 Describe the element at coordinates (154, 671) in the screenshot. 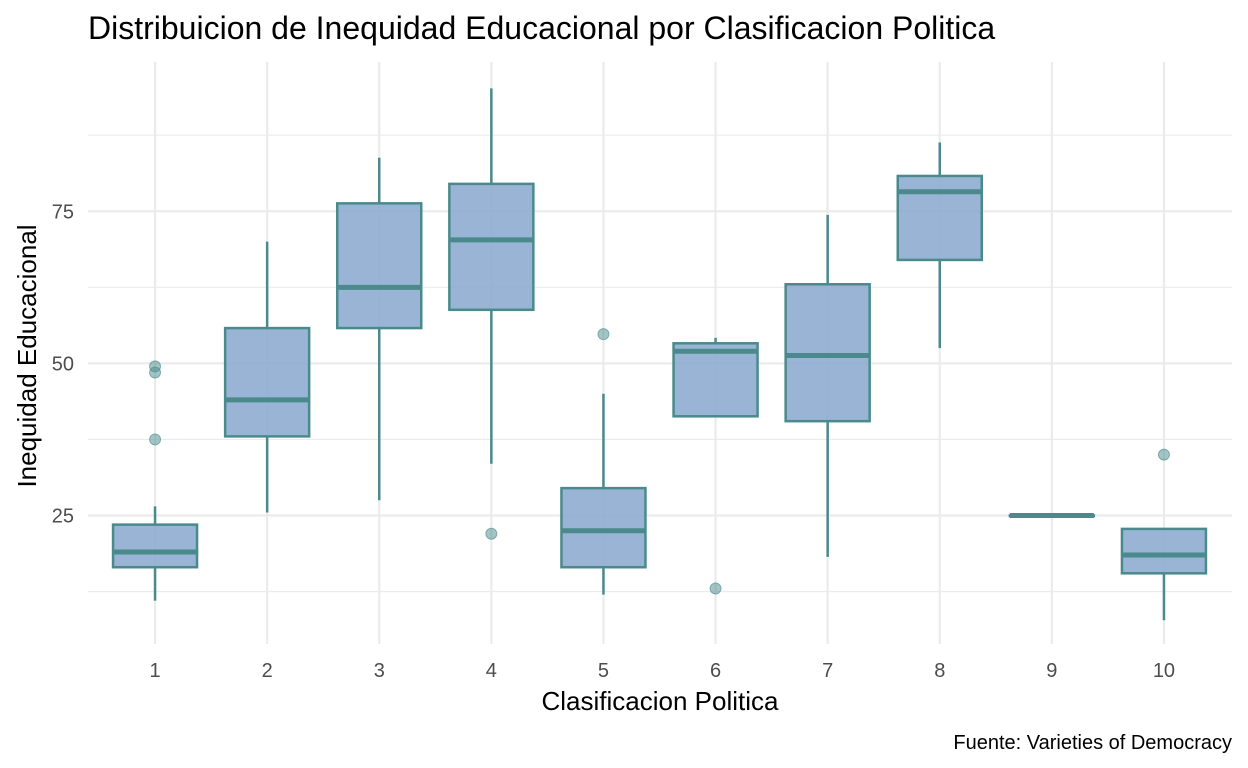

I see `x-tick-label: 1` at that location.